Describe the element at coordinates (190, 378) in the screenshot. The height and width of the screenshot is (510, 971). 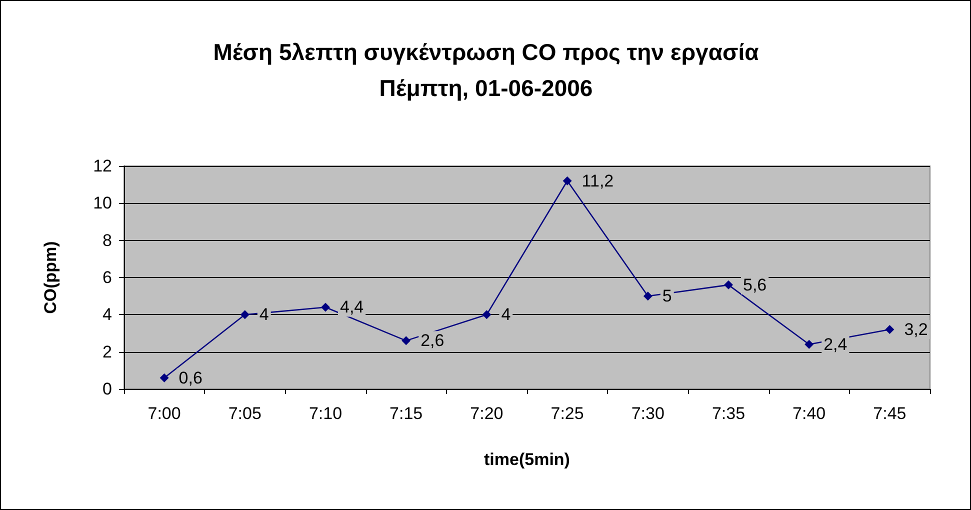
I see `data-label: 0,6` at that location.